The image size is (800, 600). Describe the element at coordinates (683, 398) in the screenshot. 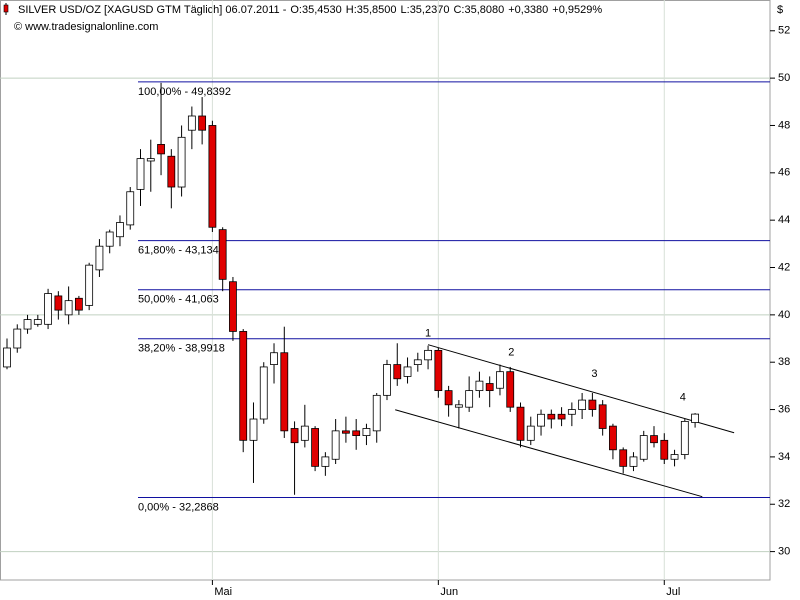

I see `wave-label: 4` at that location.